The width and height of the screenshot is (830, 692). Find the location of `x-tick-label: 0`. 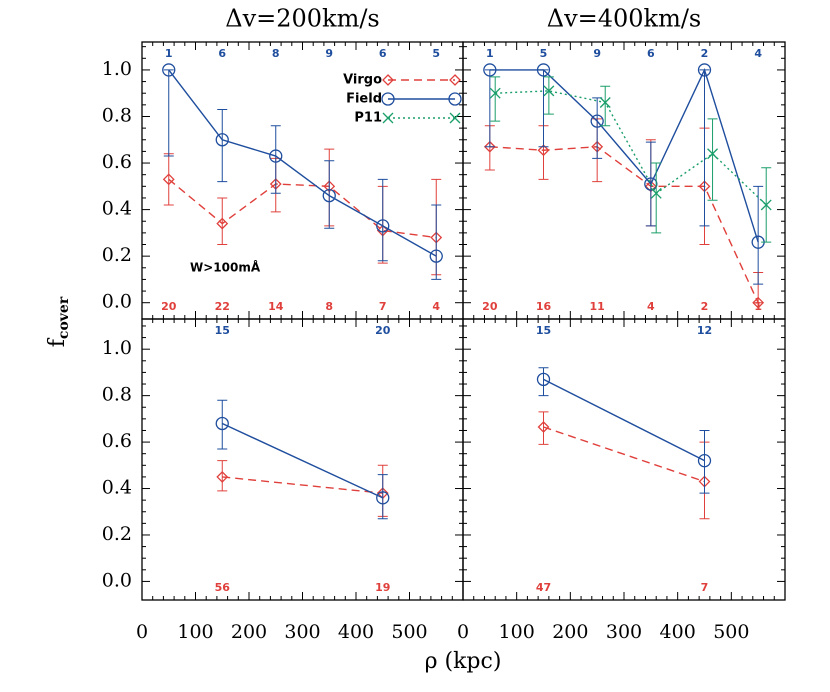

x-tick-label: 0 is located at coordinates (142, 632).